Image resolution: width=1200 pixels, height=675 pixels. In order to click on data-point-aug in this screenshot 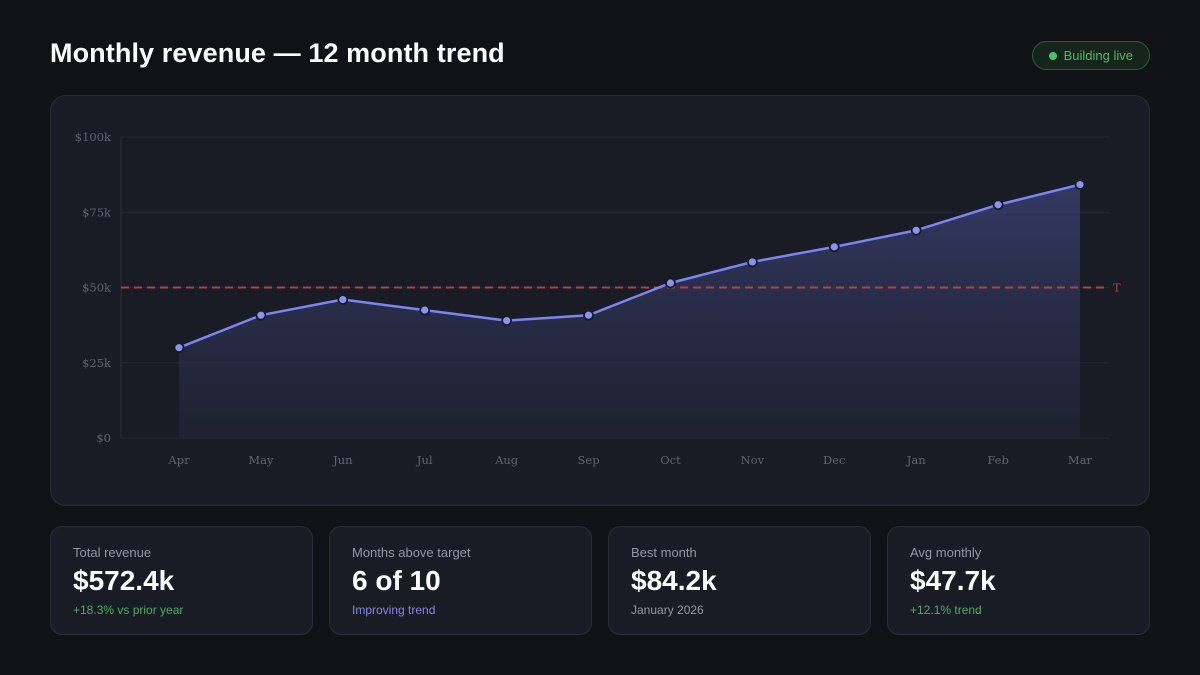, I will do `click(507, 321)`.